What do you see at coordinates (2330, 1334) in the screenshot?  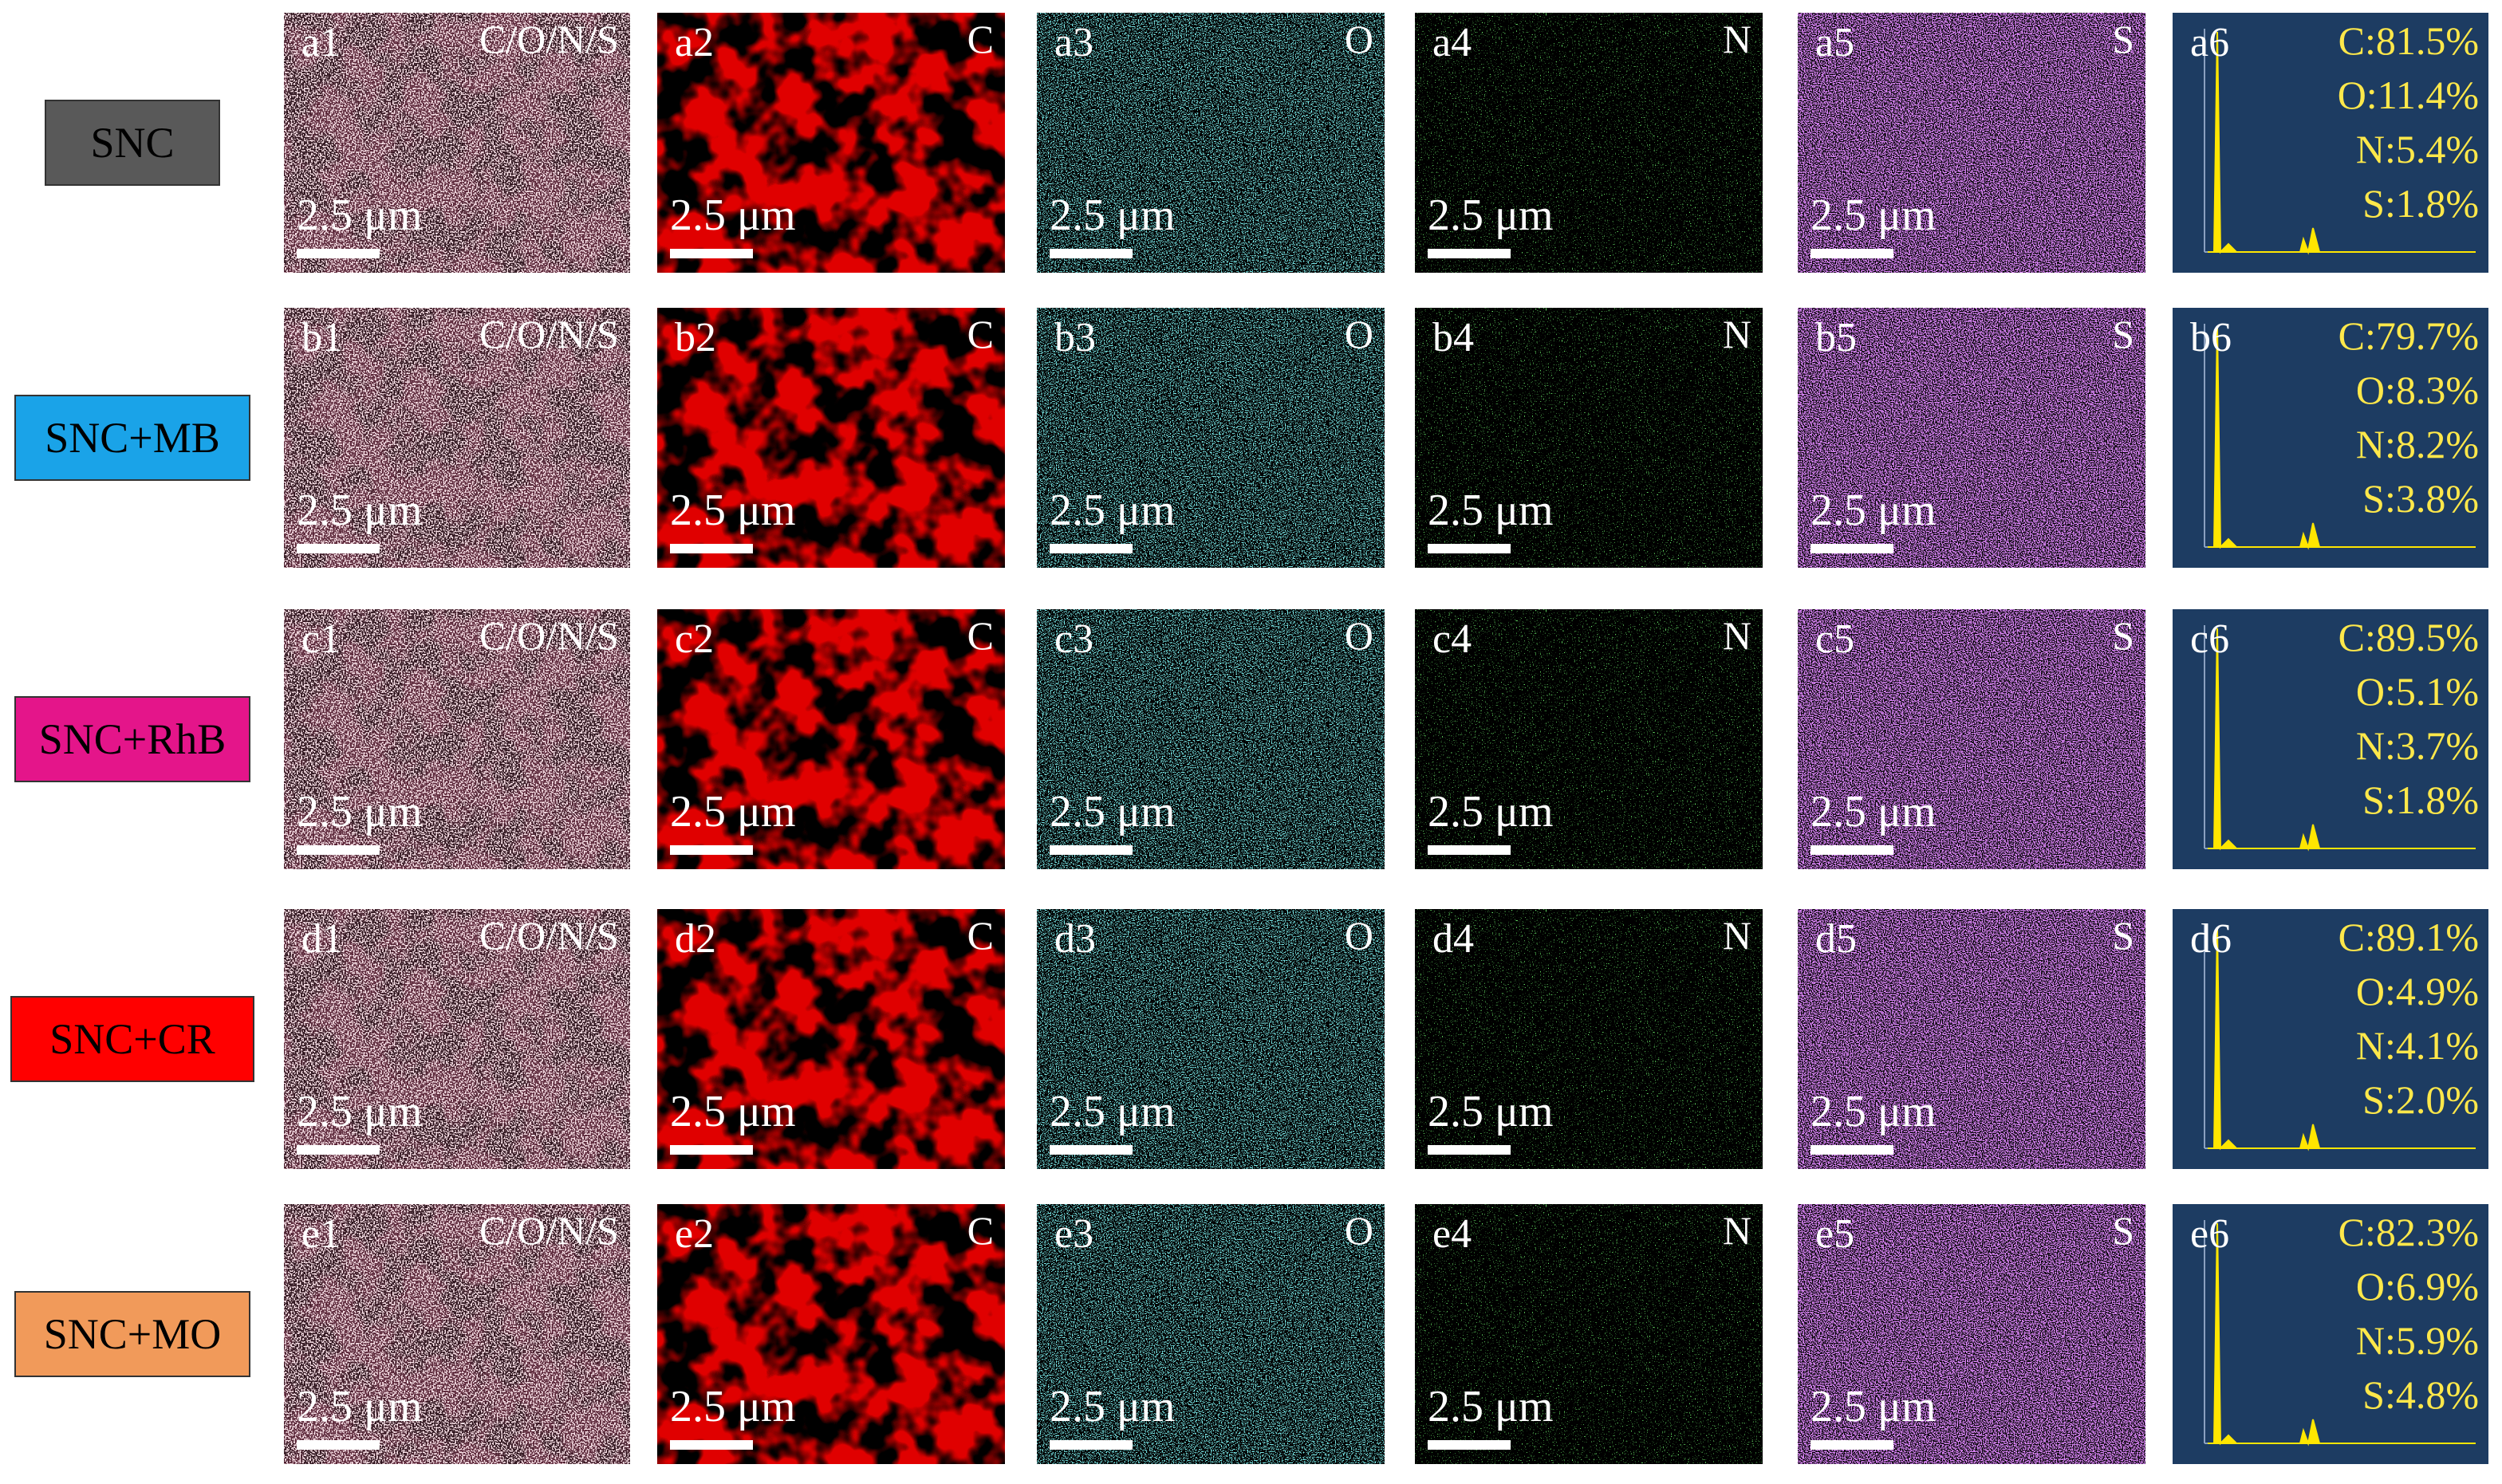 I see `eds-panel: e6 C:82.3% O:6.9% N:5.9% S:4.8%` at bounding box center [2330, 1334].